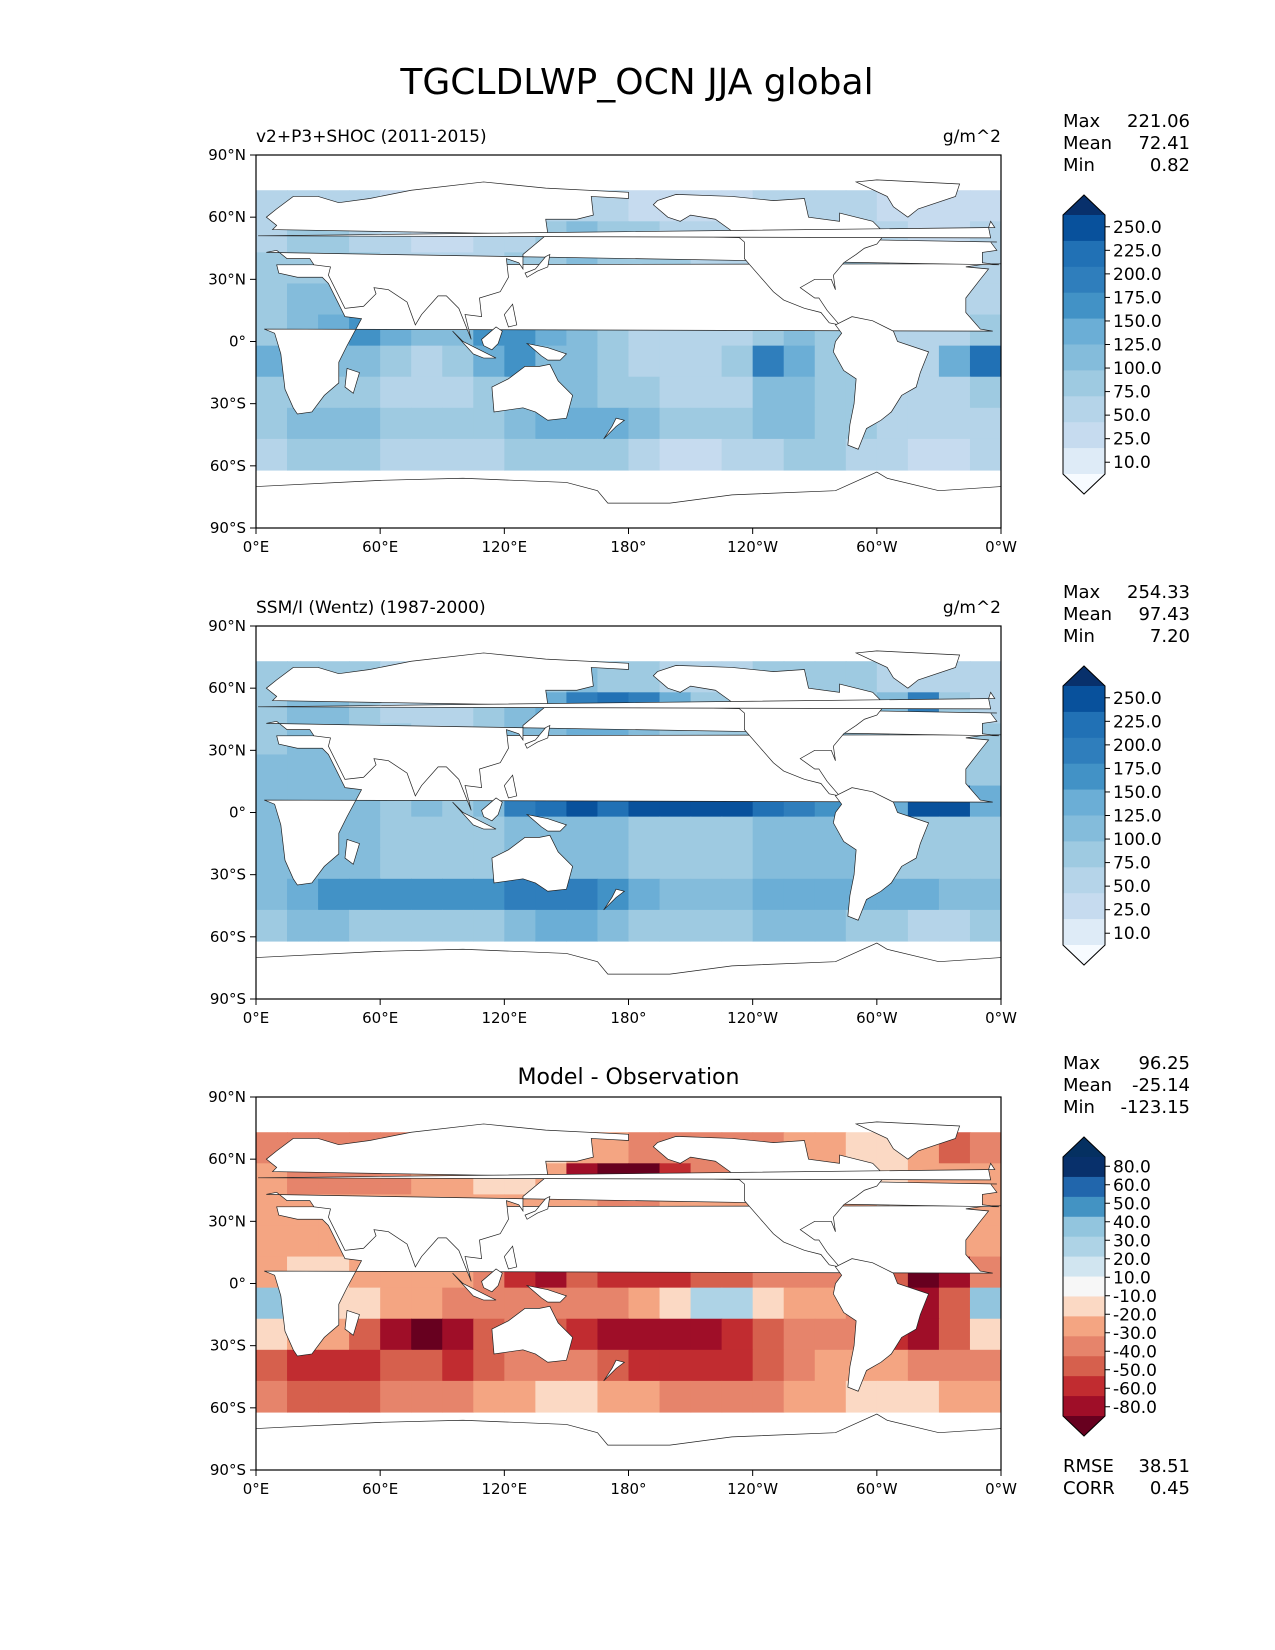  I want to click on stat-value-mean: -25.14, so click(1161, 1085).